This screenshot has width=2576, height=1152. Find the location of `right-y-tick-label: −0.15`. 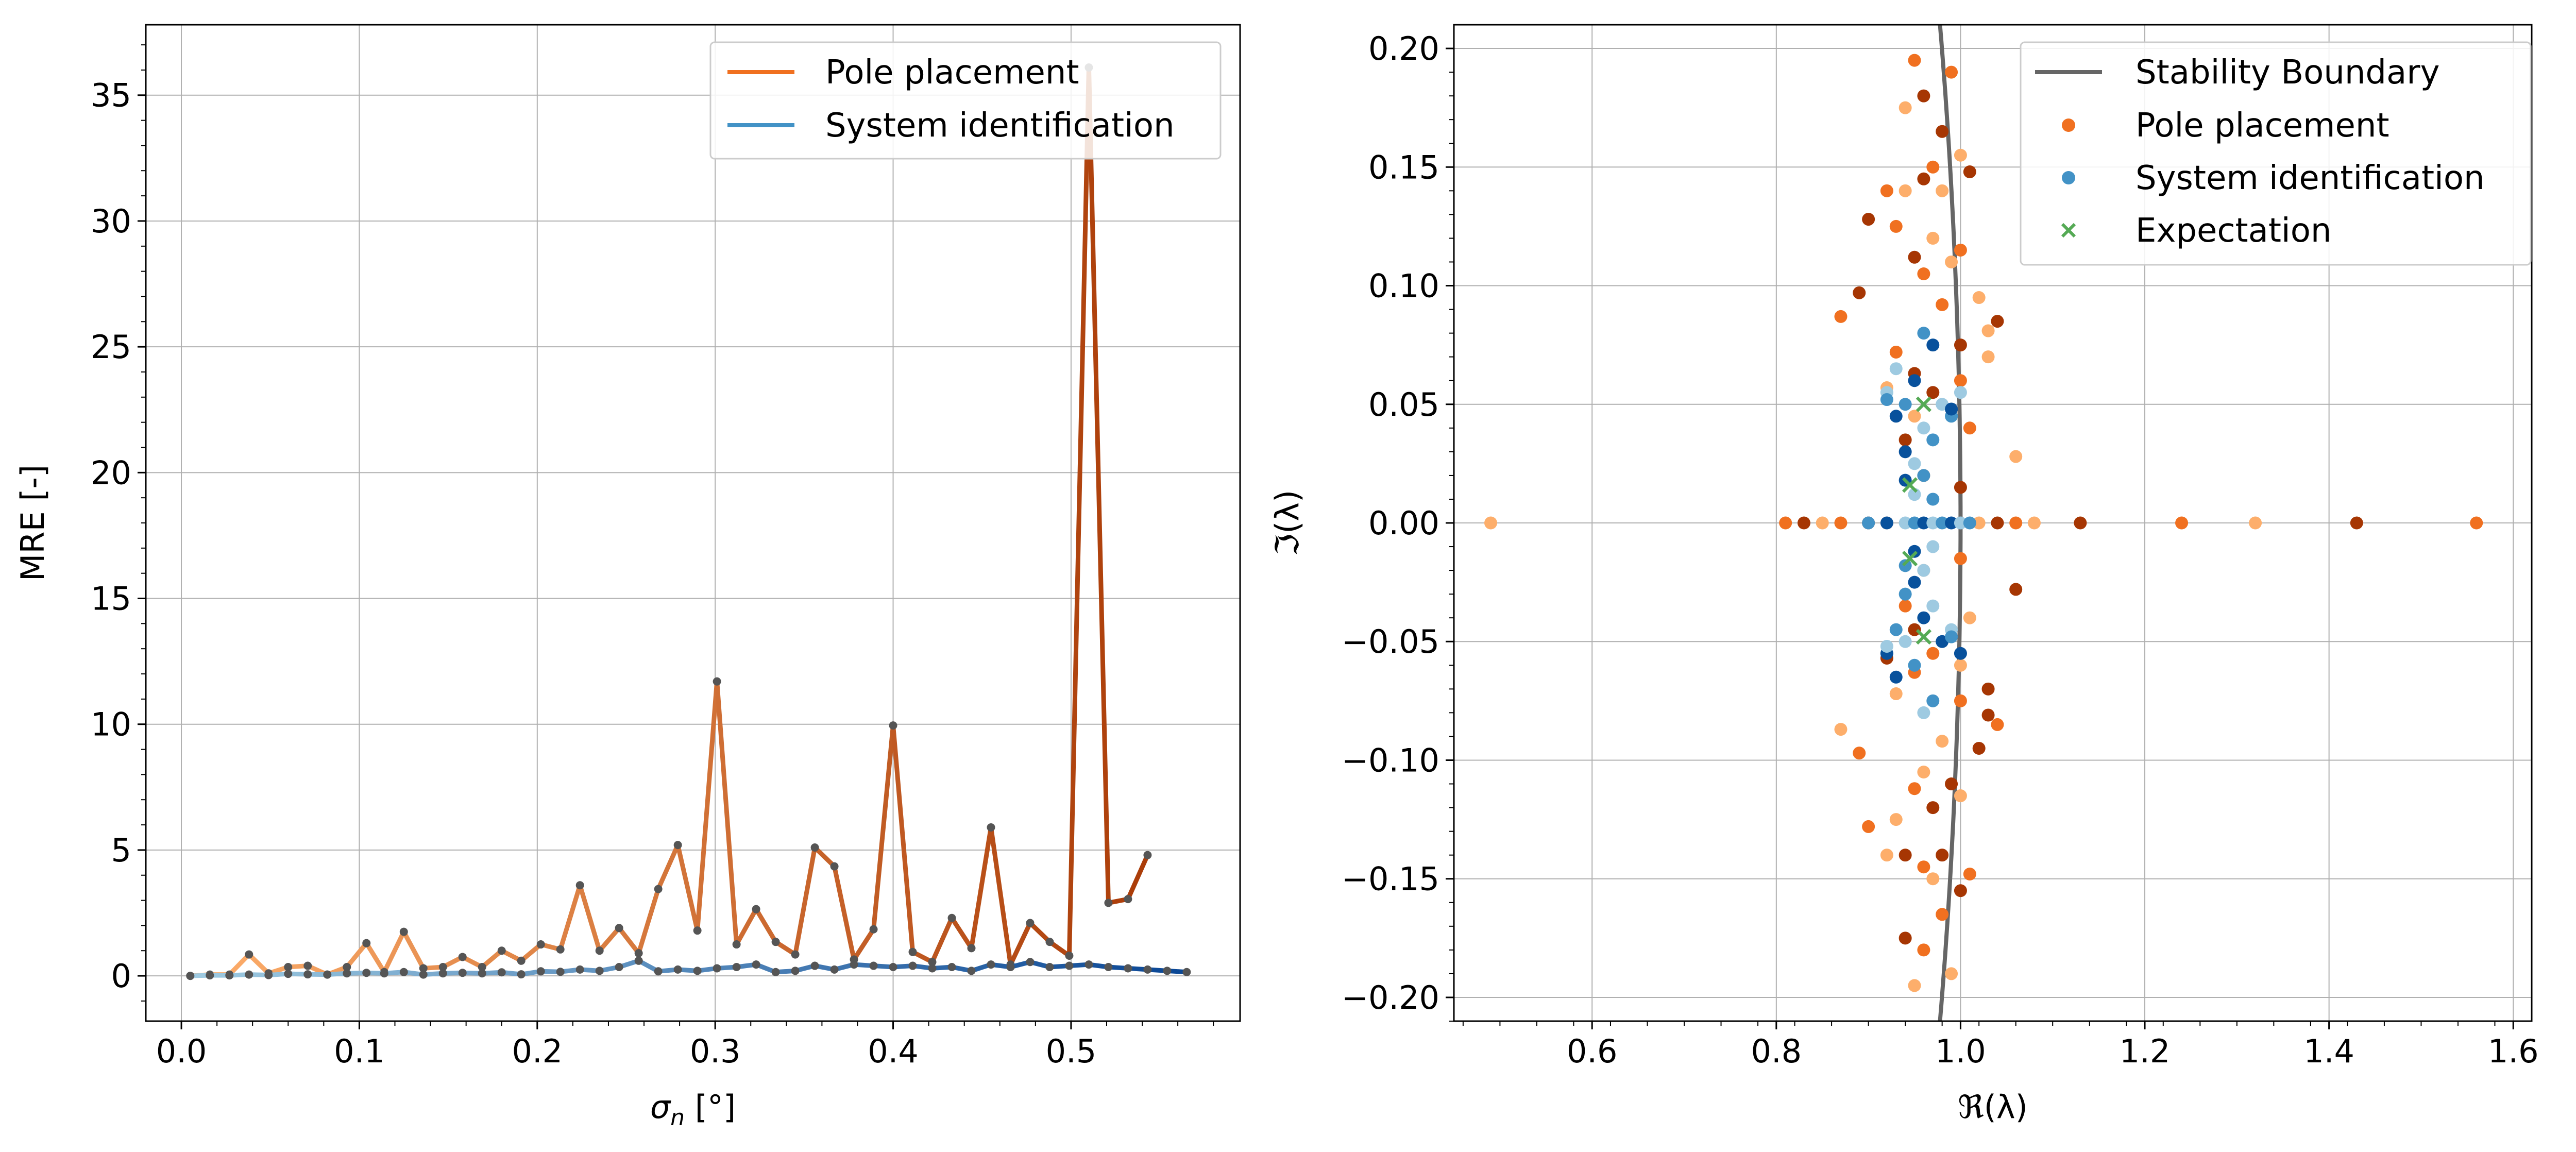

right-y-tick-label: −0.15 is located at coordinates (1390, 879).